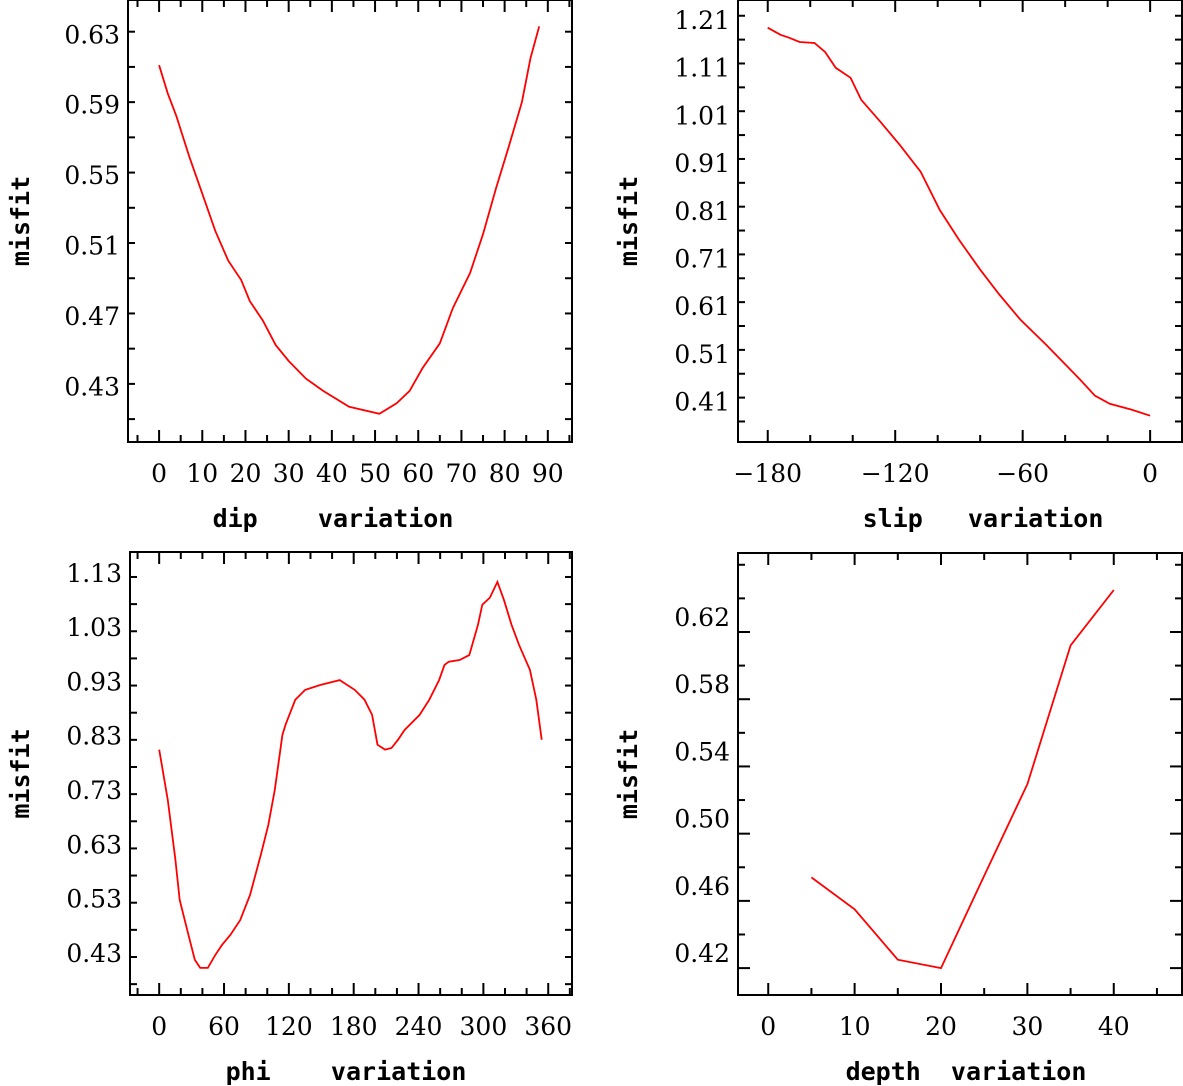 The image size is (1183, 1086). Describe the element at coordinates (702, 819) in the screenshot. I see `y-tick-label: 0.50` at that location.